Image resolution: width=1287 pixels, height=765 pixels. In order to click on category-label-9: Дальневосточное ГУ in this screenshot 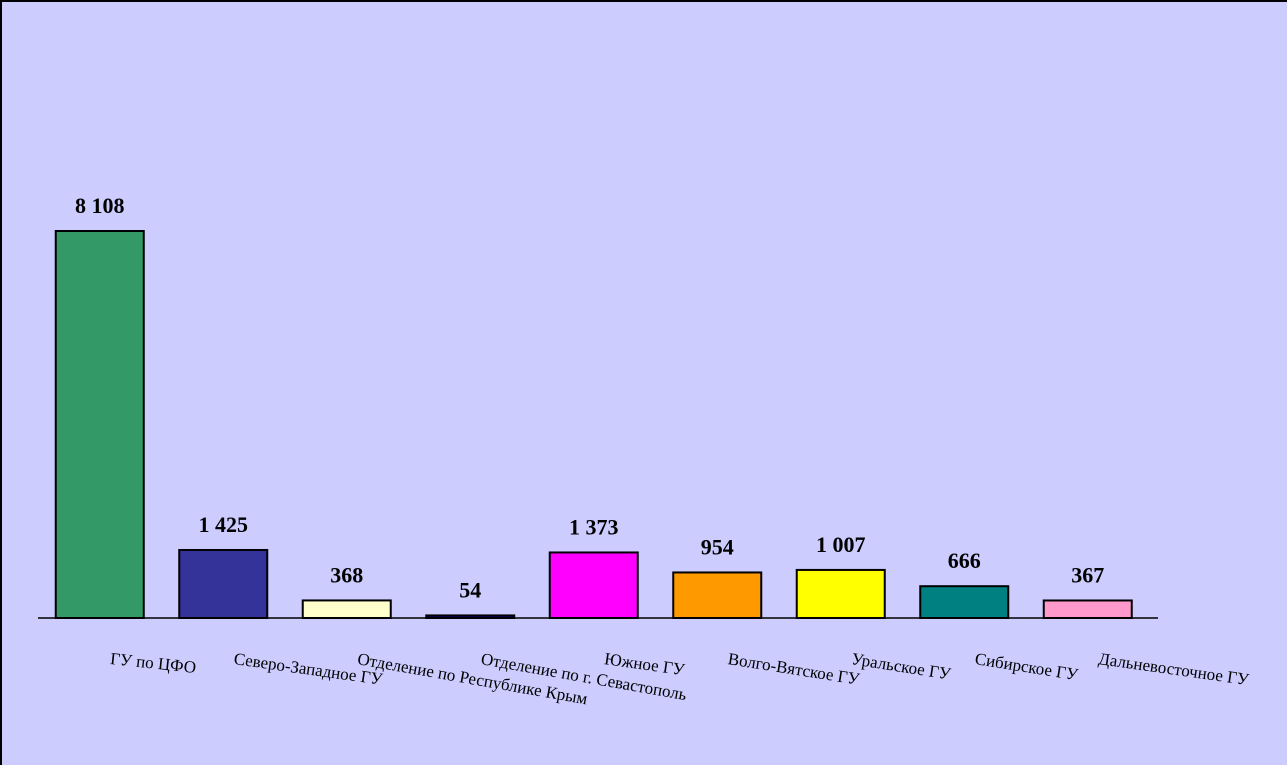, I will do `click(1174, 669)`.